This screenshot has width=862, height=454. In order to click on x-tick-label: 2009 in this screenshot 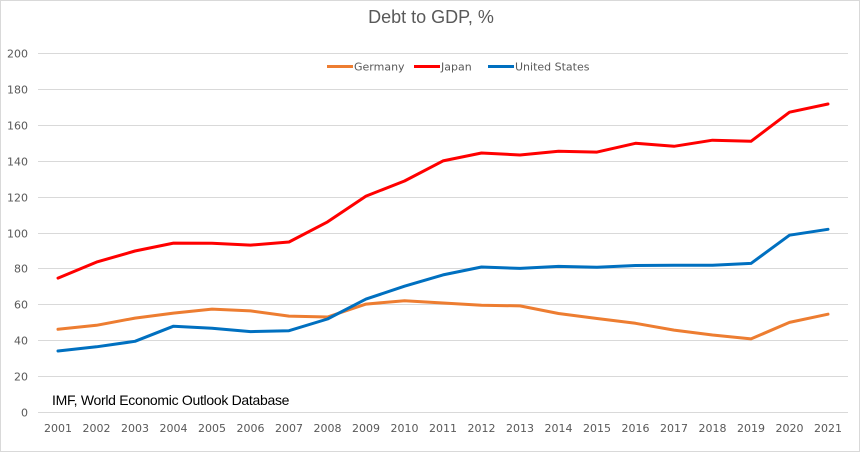, I will do `click(366, 428)`.